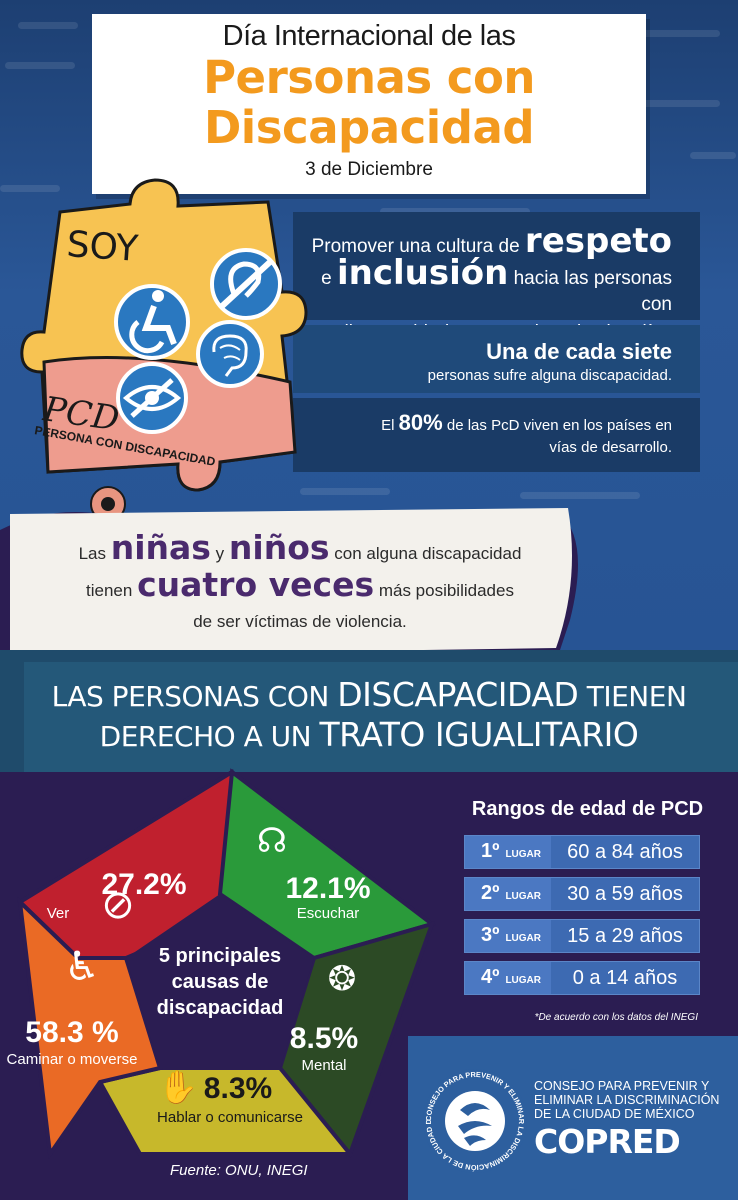  What do you see at coordinates (549, 375) in the screenshot?
I see `info-text: personas sufre alguna discapacidad.` at bounding box center [549, 375].